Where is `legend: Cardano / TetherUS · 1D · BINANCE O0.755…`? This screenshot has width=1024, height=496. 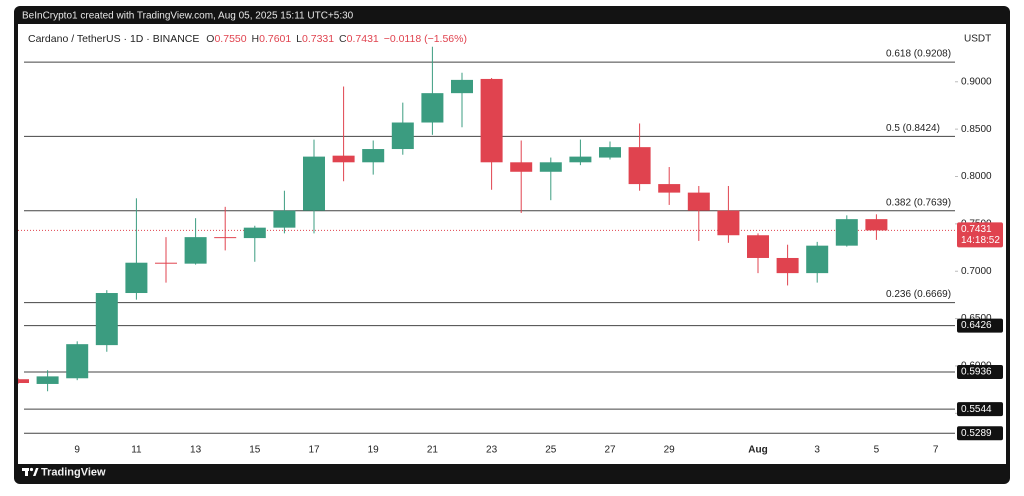
legend: Cardano / TetherUS · 1D · BINANCE O0.755… is located at coordinates (247, 39).